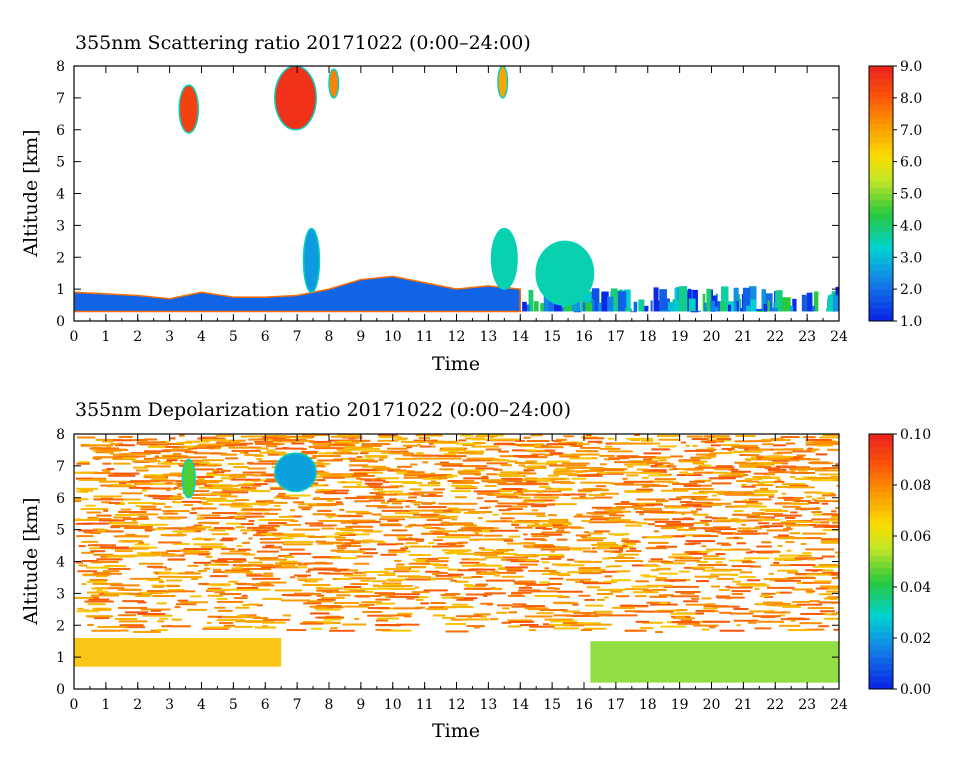 The height and width of the screenshot is (770, 960). Describe the element at coordinates (648, 705) in the screenshot. I see `x-tick-label: 18` at that location.